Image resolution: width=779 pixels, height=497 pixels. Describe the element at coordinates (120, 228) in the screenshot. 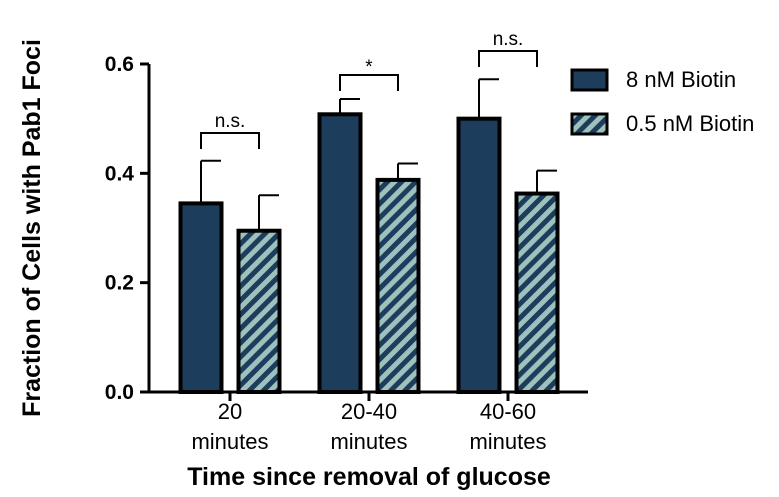

I see `y-tick-labels: 0.0 0.2 0.4 0.6` at that location.